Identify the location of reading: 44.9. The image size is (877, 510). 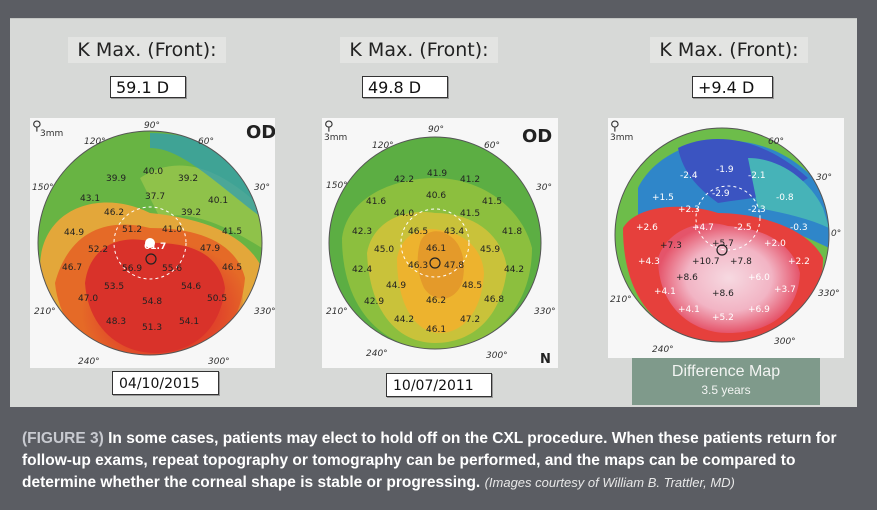
(396, 286).